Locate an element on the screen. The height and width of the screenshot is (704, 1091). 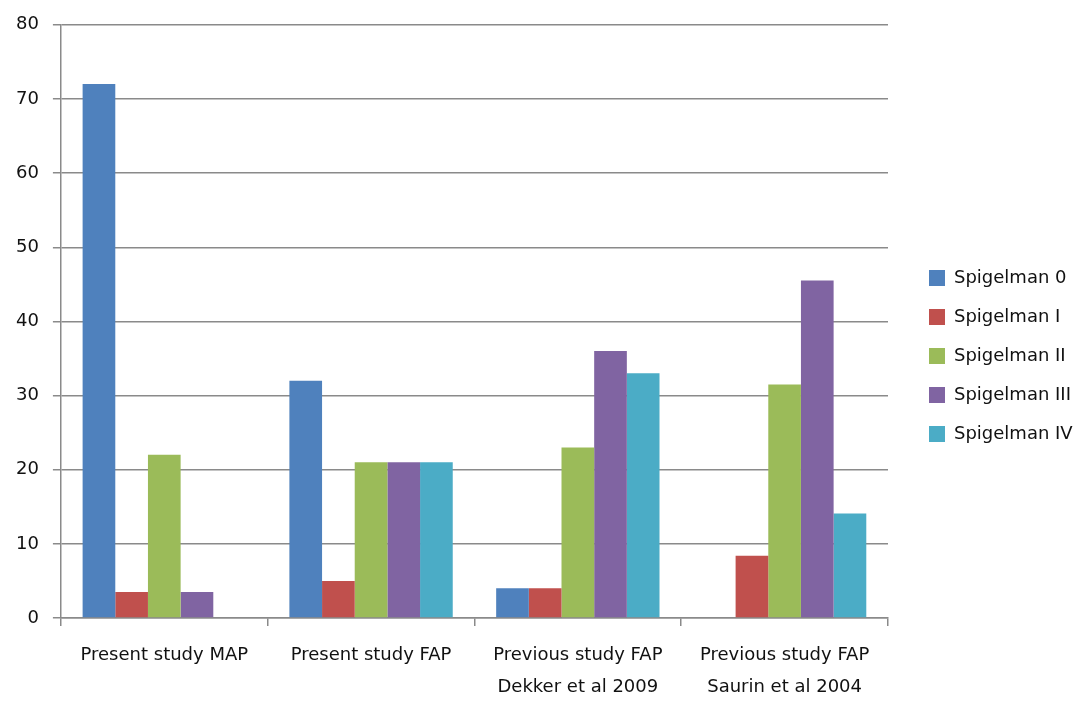
legend-label: Spigelman 0 is located at coordinates (1010, 276).